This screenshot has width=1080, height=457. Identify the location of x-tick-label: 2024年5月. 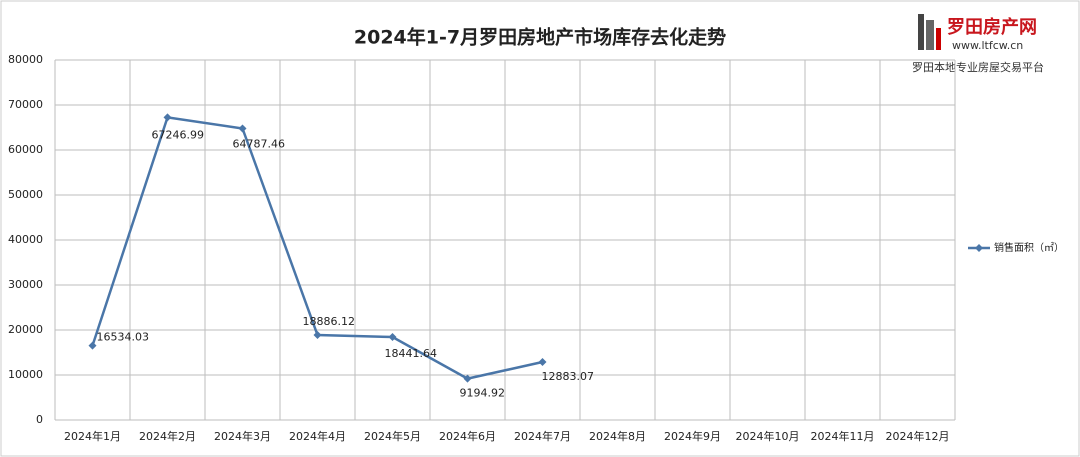
(392, 436).